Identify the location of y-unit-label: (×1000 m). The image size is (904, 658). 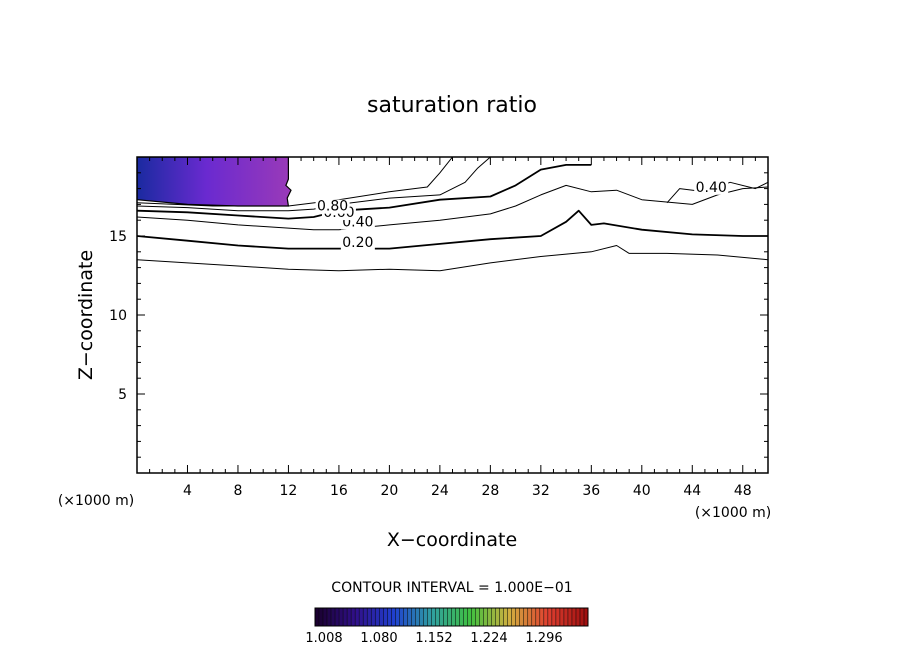
(96, 501).